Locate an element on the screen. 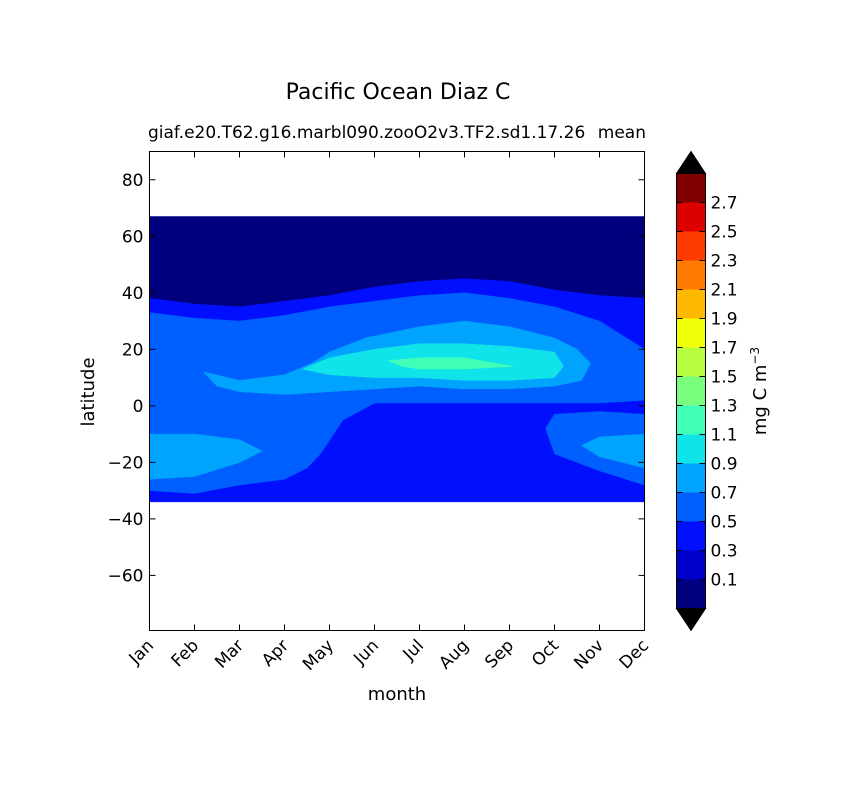 The height and width of the screenshot is (787, 851). y-tick-label: 60 is located at coordinates (133, 237).